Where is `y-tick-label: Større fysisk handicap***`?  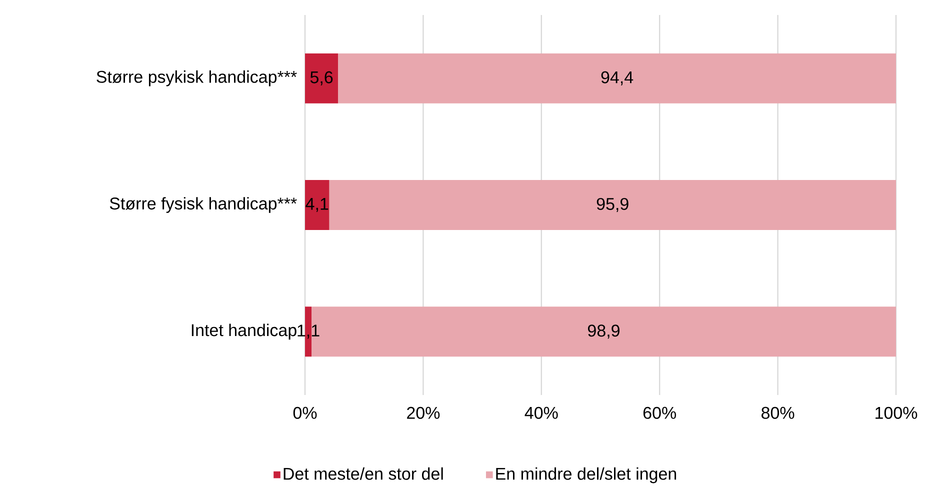 y-tick-label: Større fysisk handicap*** is located at coordinates (203, 205).